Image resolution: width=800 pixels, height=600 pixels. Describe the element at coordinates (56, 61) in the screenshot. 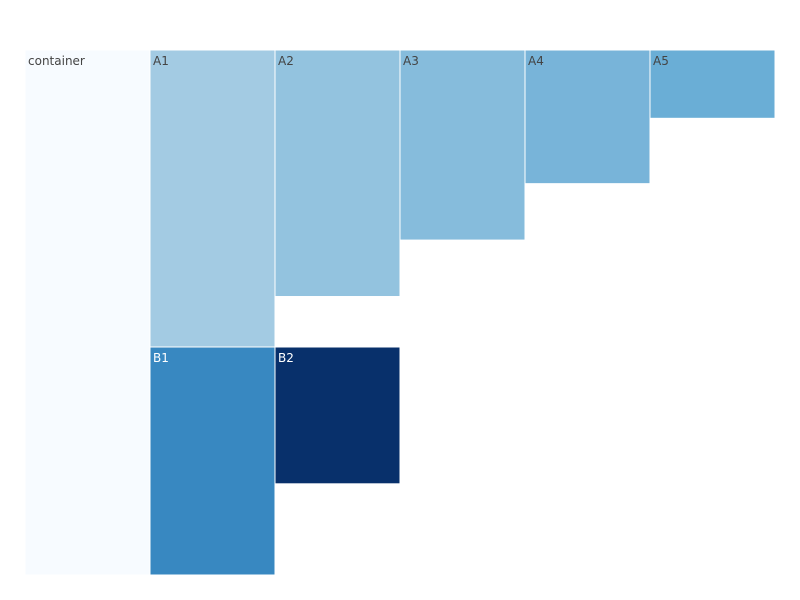

I see `node-label-container: container` at that location.